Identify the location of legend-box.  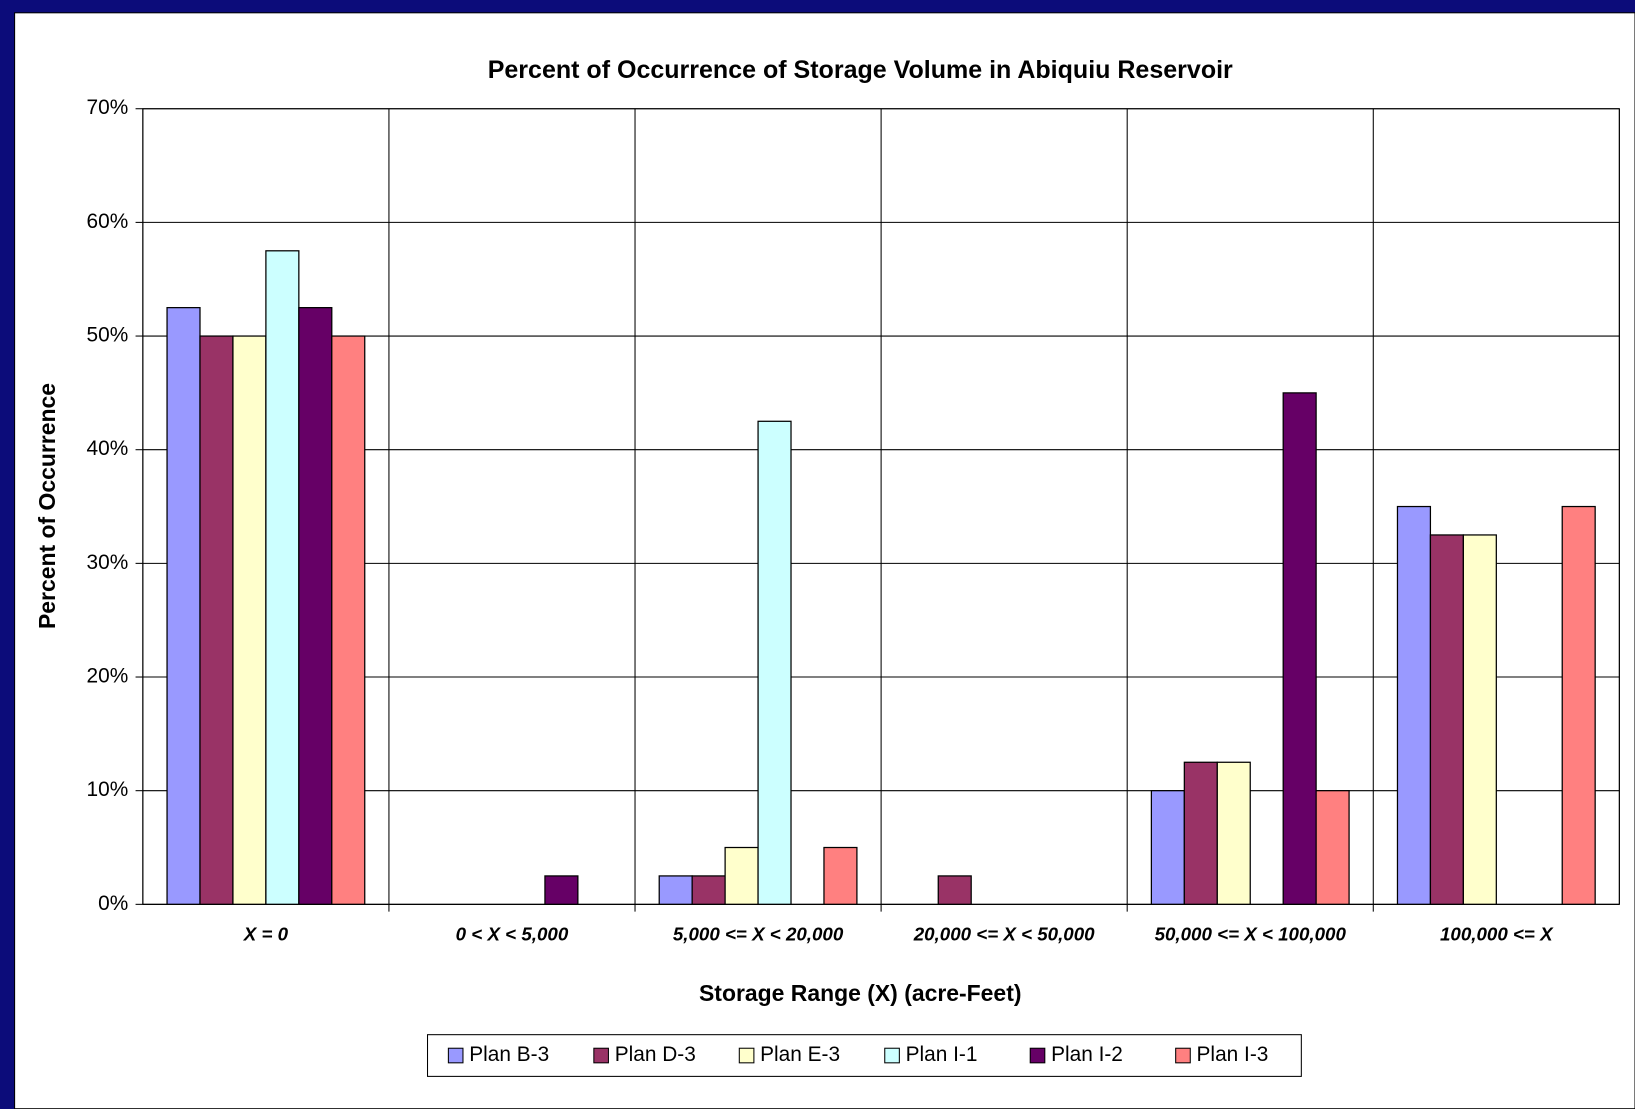
(864, 1055).